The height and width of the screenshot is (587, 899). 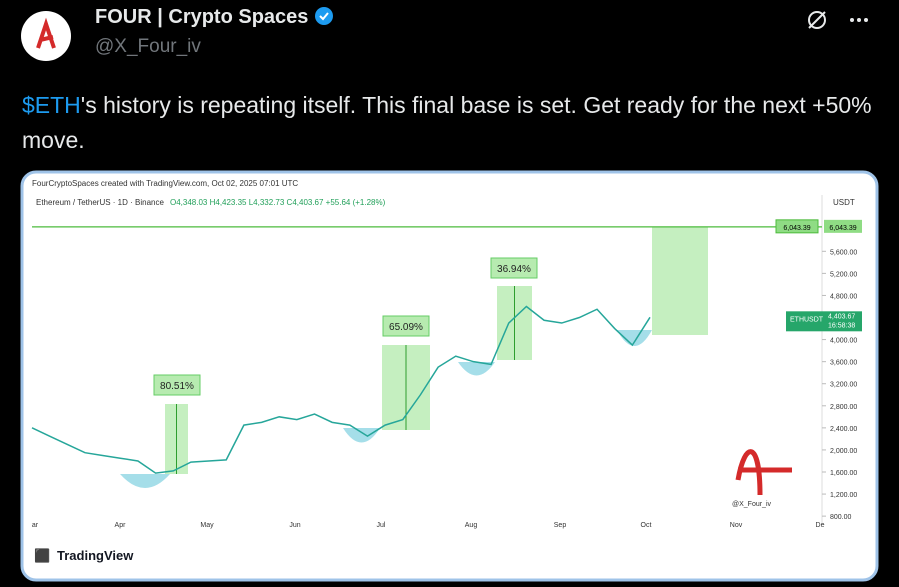 What do you see at coordinates (121, 525) in the screenshot?
I see `x-tick-label: Apr` at bounding box center [121, 525].